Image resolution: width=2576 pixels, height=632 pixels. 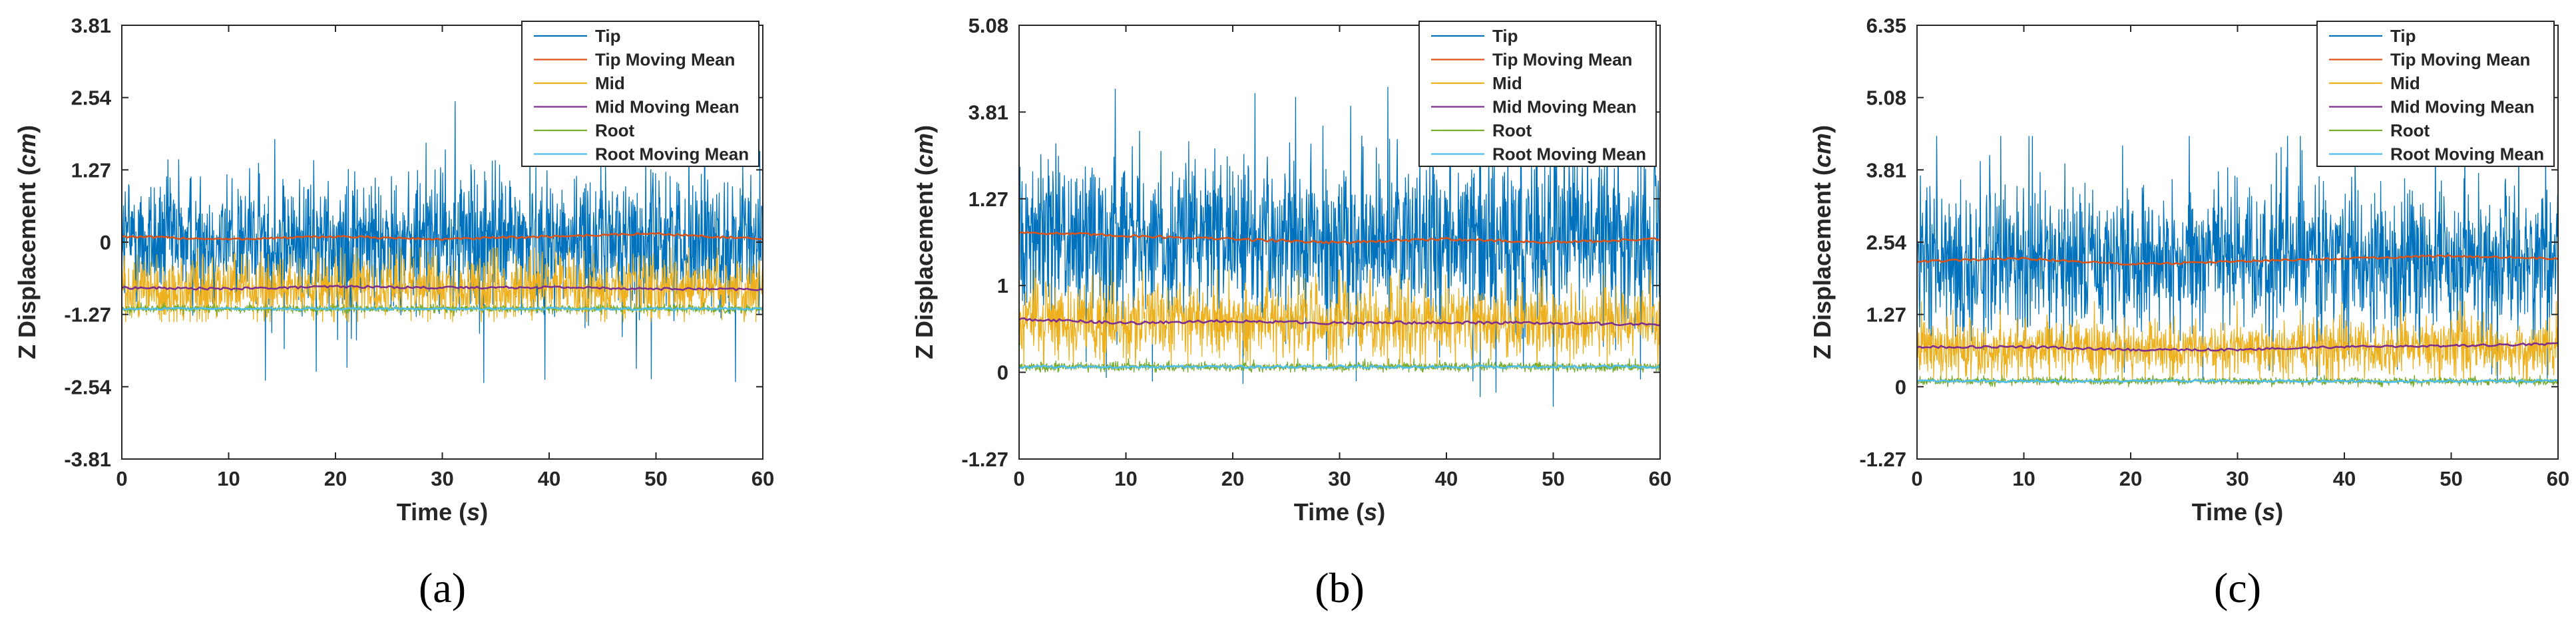 I want to click on panel-label: (a), so click(x=442, y=588).